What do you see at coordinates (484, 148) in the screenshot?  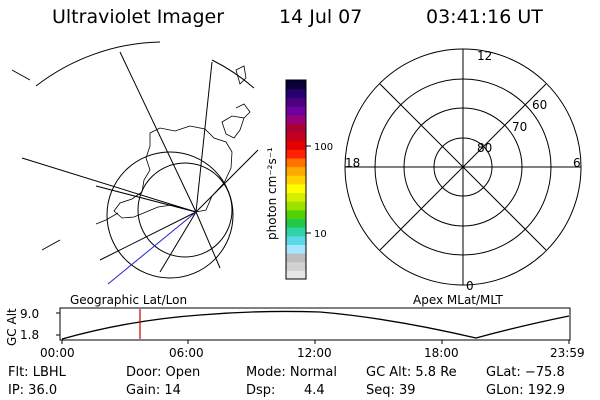 I see `lat-label-80: 80` at bounding box center [484, 148].